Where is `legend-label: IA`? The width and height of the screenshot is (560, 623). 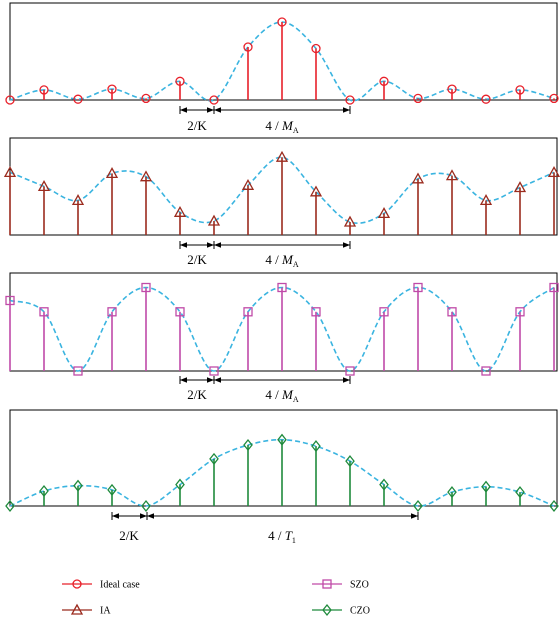
legend-label: IA is located at coordinates (105, 611).